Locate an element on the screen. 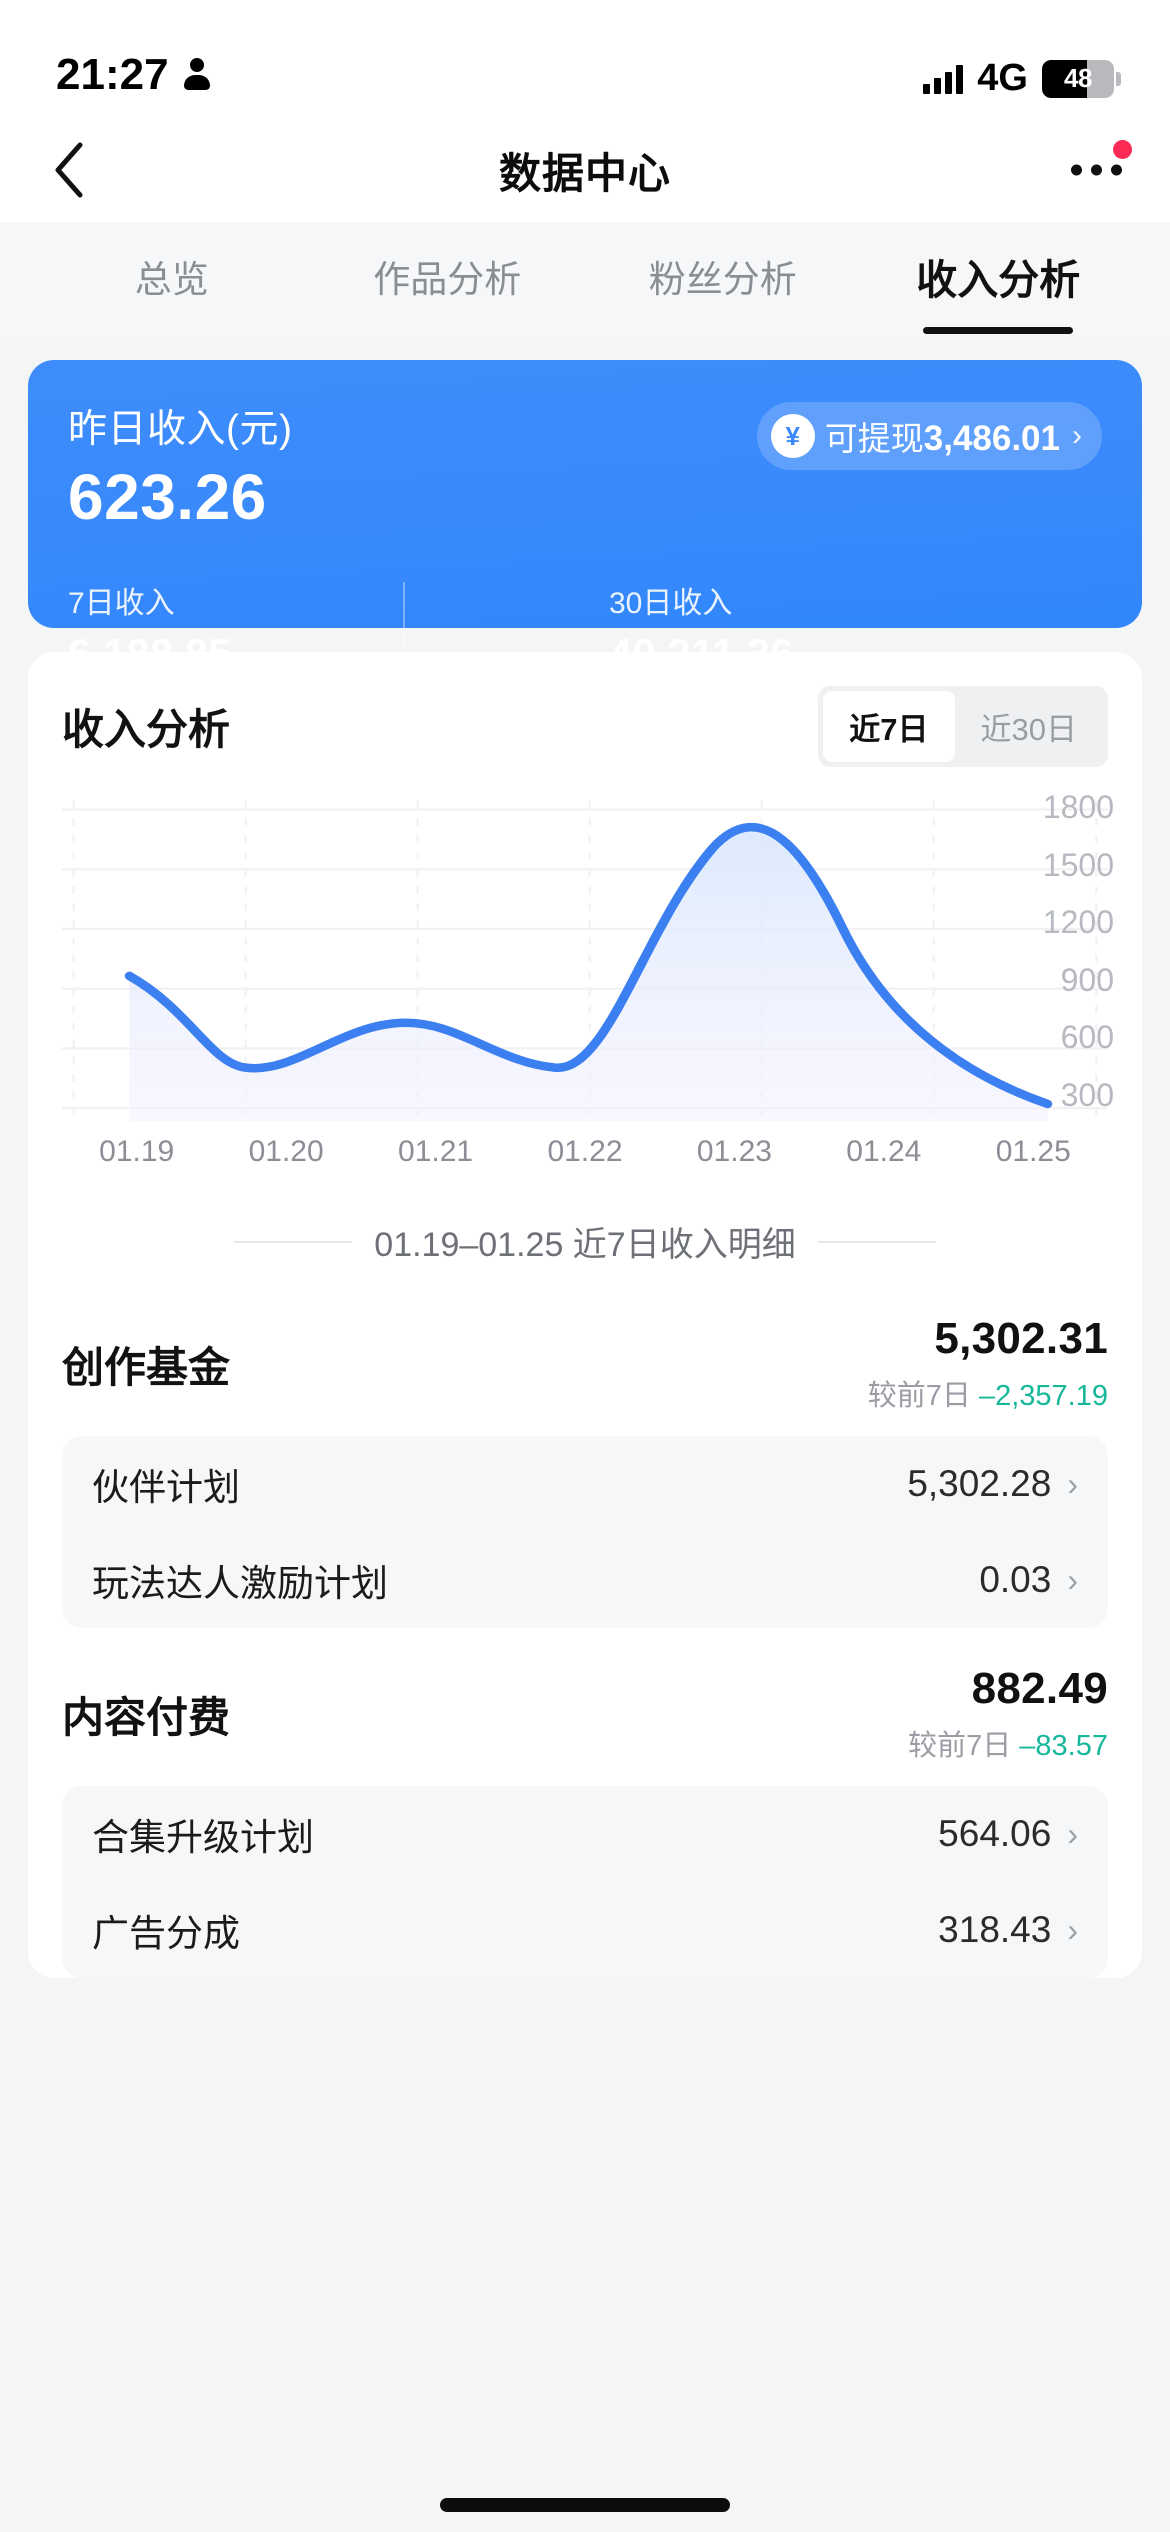 This screenshot has width=1170, height=2532. tab-overview: 总览 is located at coordinates (171, 279).